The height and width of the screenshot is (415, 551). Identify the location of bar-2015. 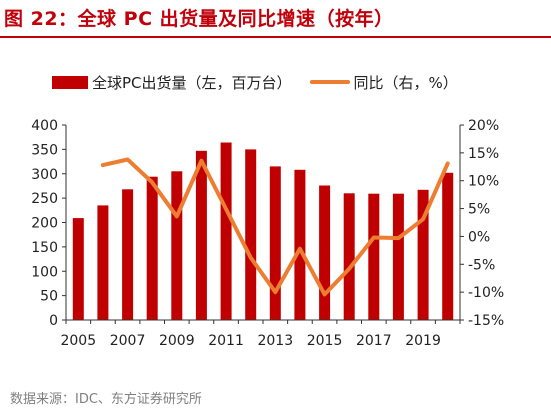
(325, 252).